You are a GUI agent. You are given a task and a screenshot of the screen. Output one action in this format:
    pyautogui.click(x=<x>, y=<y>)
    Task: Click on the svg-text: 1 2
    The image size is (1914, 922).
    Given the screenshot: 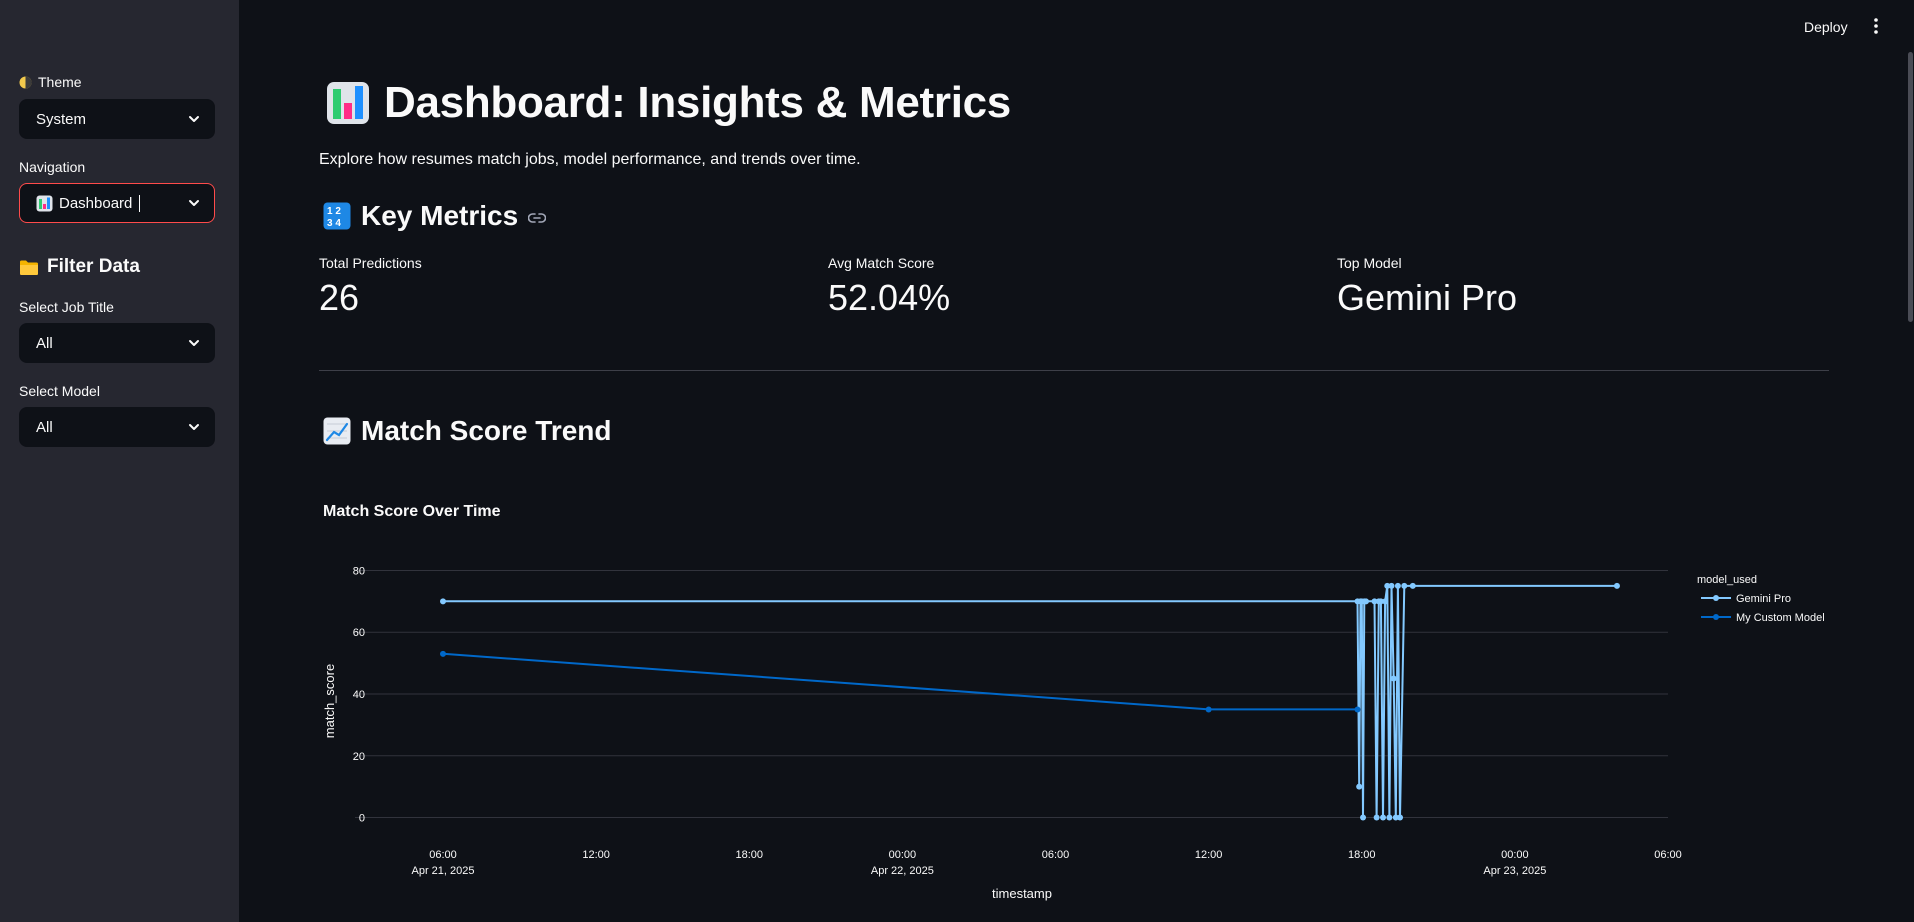 What is the action you would take?
    pyautogui.click(x=334, y=211)
    